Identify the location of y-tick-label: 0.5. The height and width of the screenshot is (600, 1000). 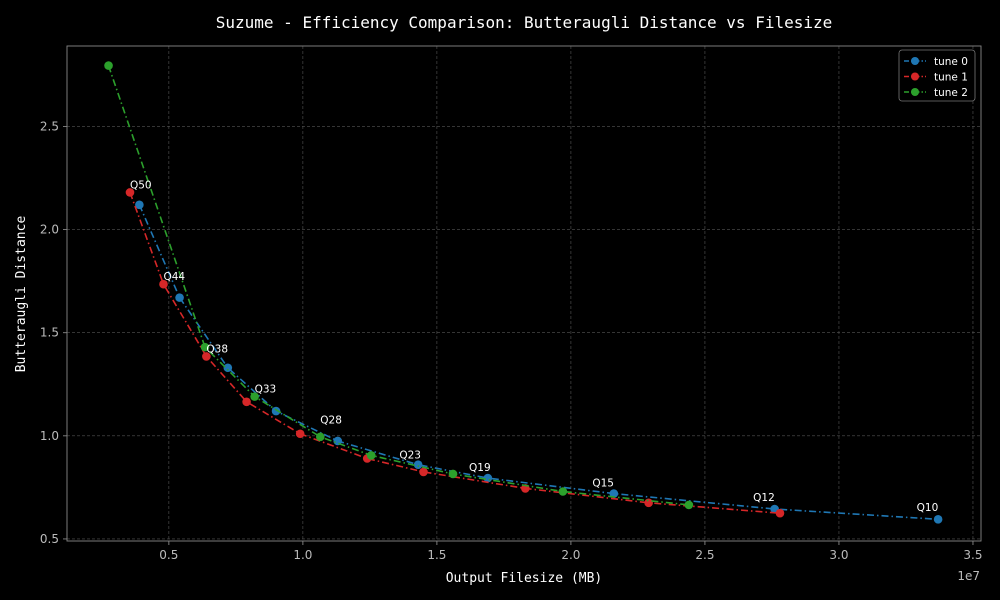
(49, 539).